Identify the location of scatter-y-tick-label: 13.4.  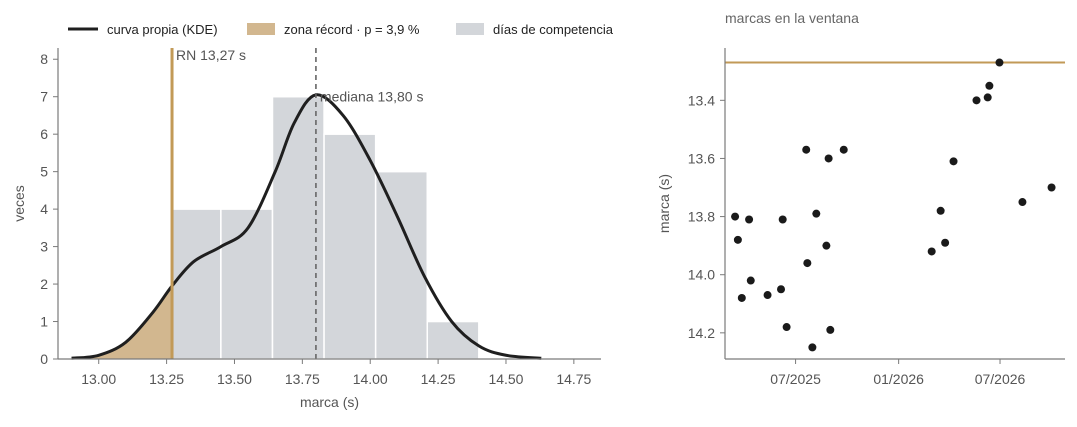
(701, 100).